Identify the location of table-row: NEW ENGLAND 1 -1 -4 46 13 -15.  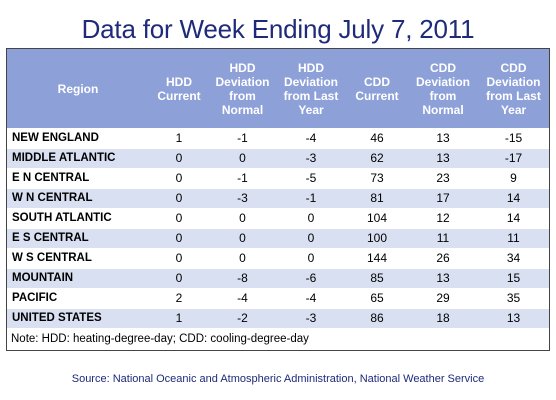
(278, 138).